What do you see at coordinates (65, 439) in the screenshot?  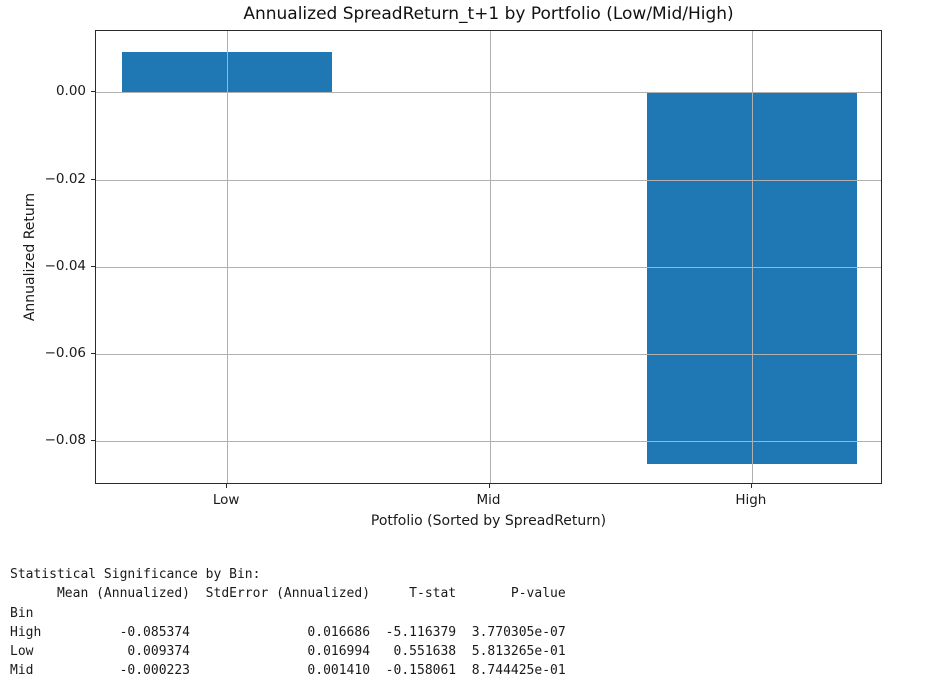 I see `y-tick-label: −0.08` at bounding box center [65, 439].